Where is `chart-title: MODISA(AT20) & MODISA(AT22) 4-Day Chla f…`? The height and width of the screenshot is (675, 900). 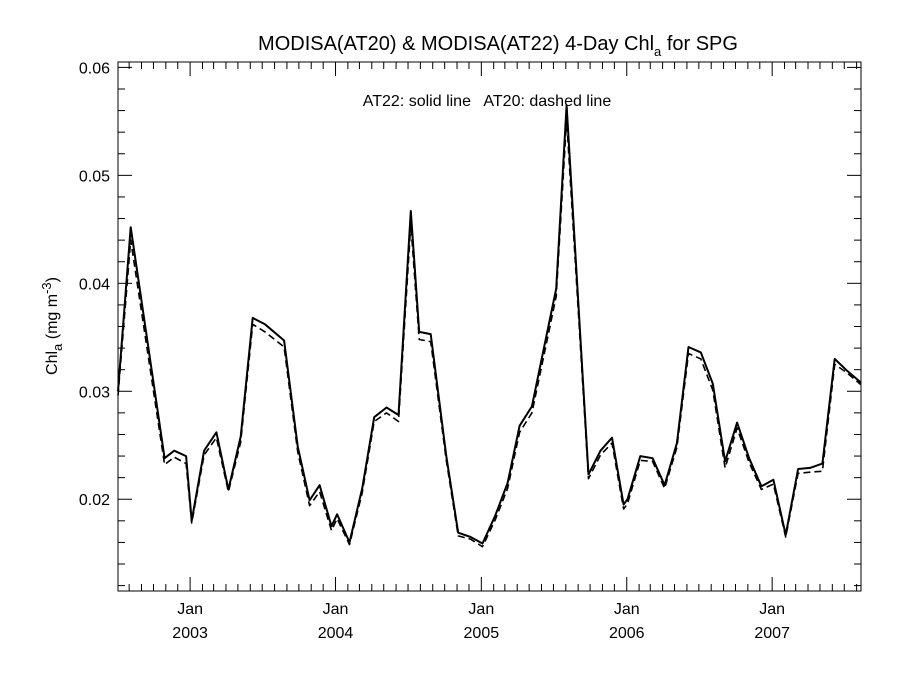 chart-title: MODISA(AT20) & MODISA(AT22) 4-Day Chla f… is located at coordinates (498, 46).